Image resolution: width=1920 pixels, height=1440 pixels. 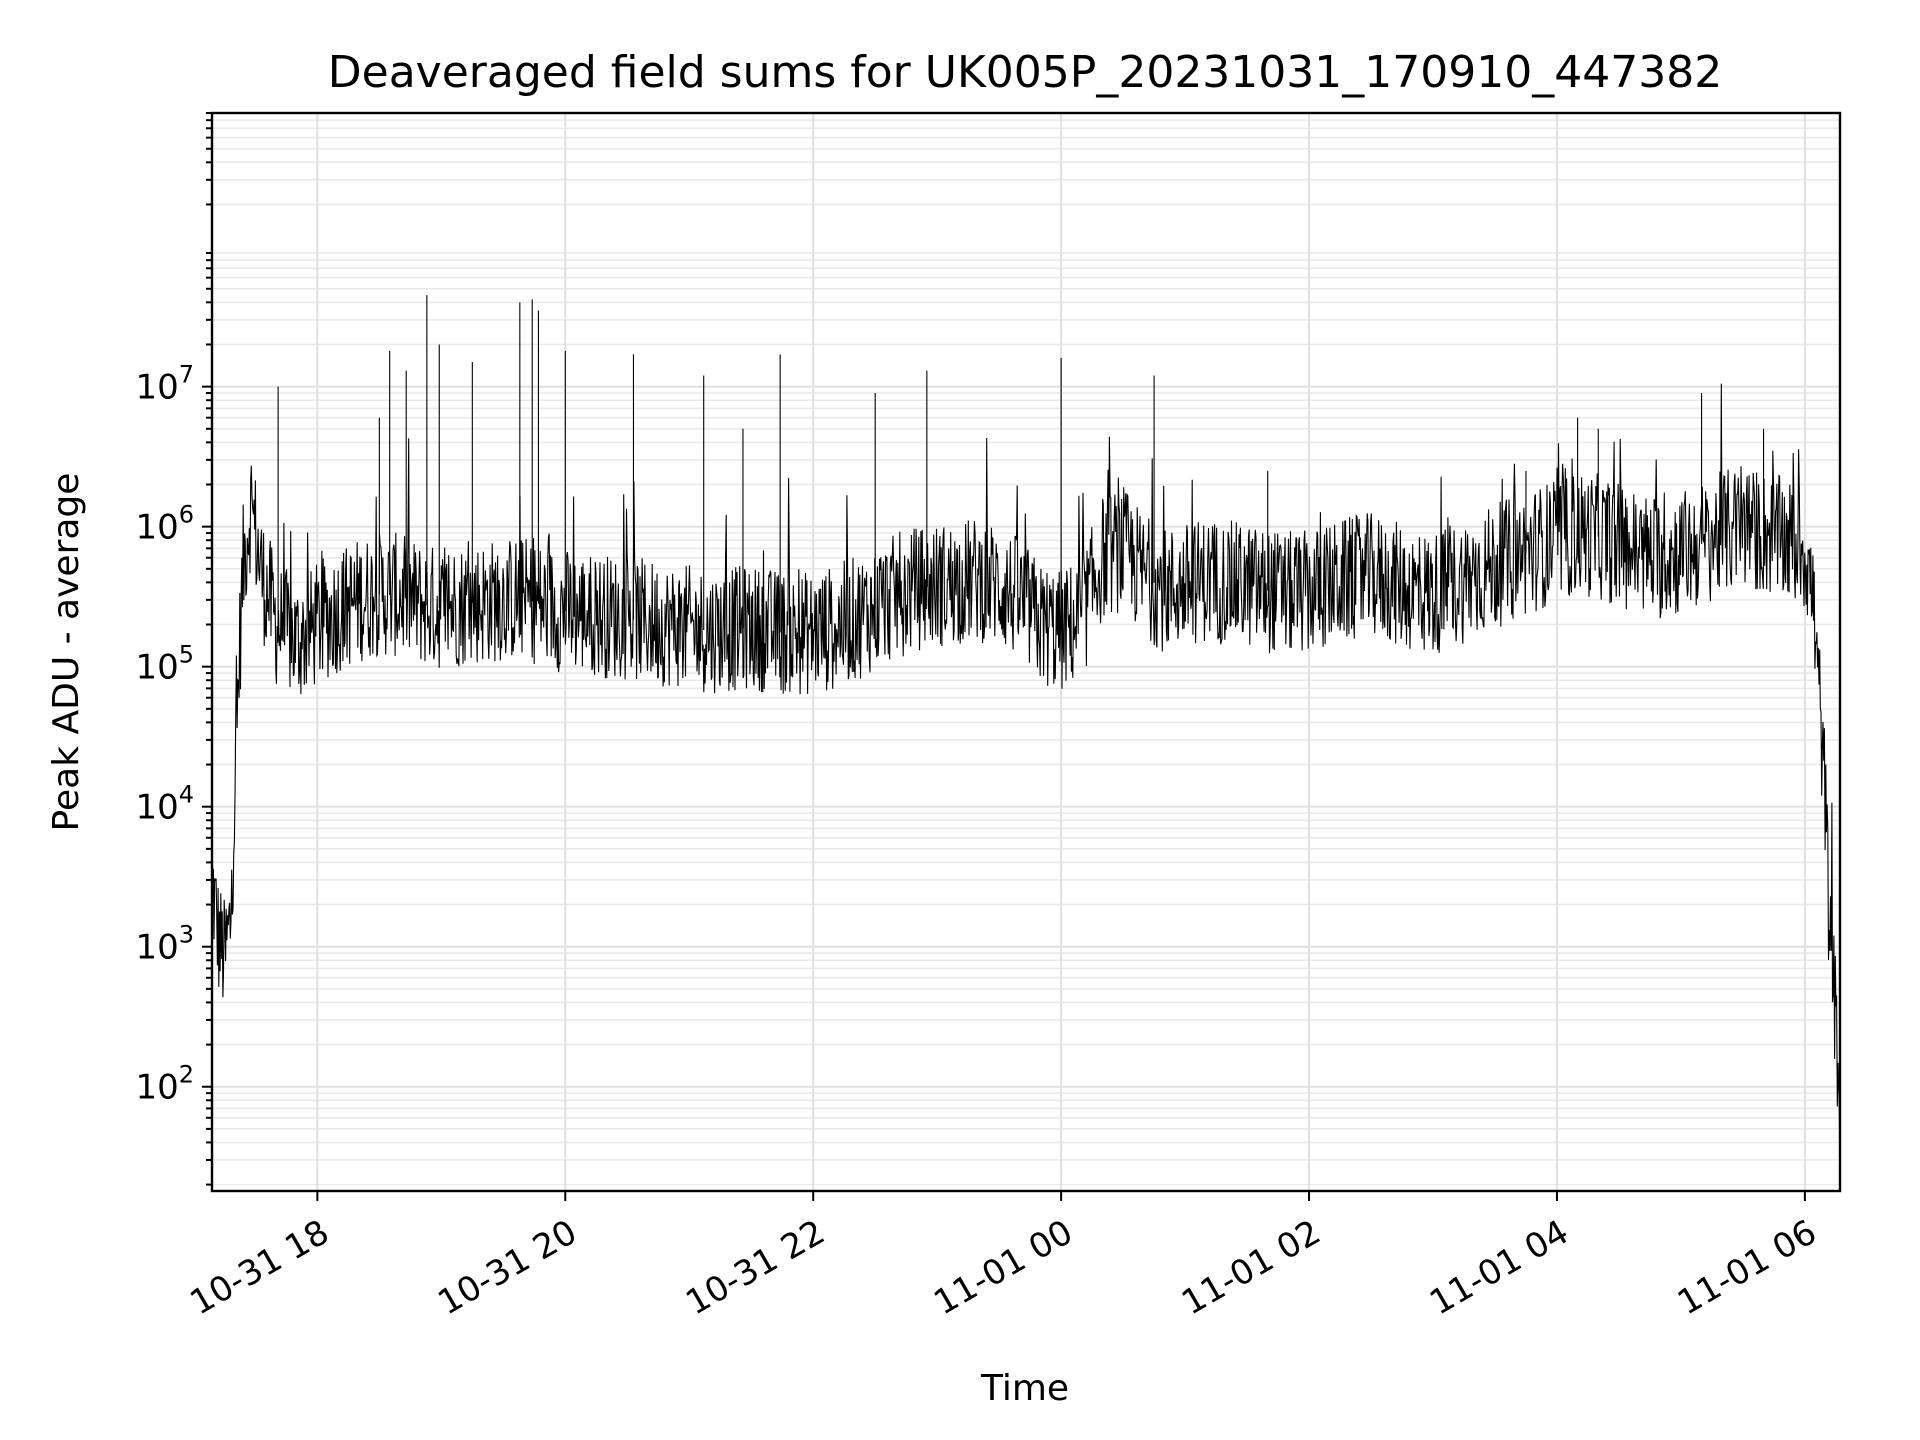 I want to click on x-tick-label: 11-01 00, so click(x=1003, y=1267).